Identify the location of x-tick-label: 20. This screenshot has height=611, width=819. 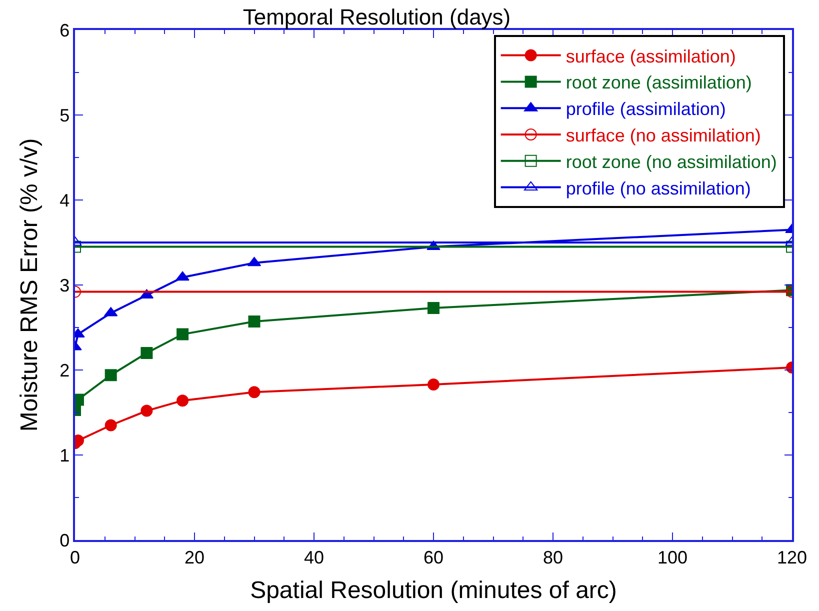
(194, 557).